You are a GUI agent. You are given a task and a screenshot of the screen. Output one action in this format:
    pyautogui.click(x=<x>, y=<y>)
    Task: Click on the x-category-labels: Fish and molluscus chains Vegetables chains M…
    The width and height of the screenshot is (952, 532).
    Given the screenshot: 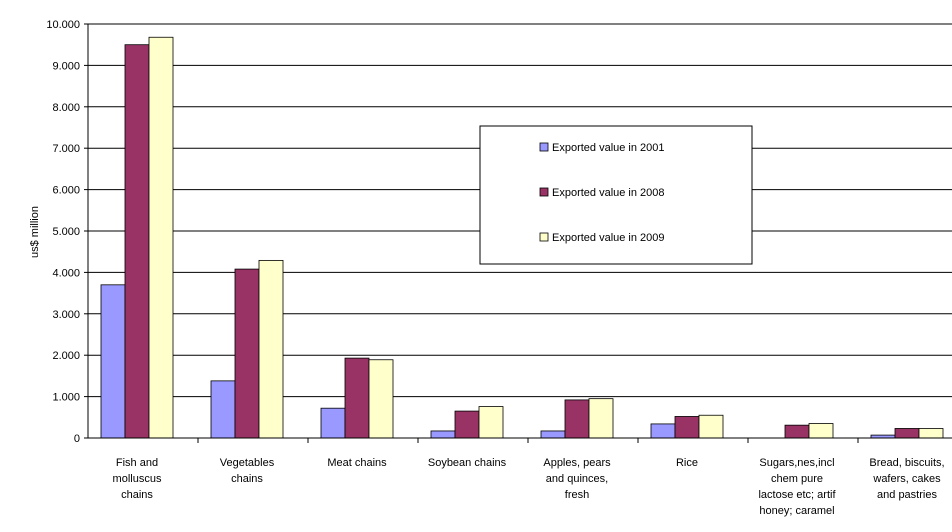 What is the action you would take?
    pyautogui.click(x=529, y=487)
    